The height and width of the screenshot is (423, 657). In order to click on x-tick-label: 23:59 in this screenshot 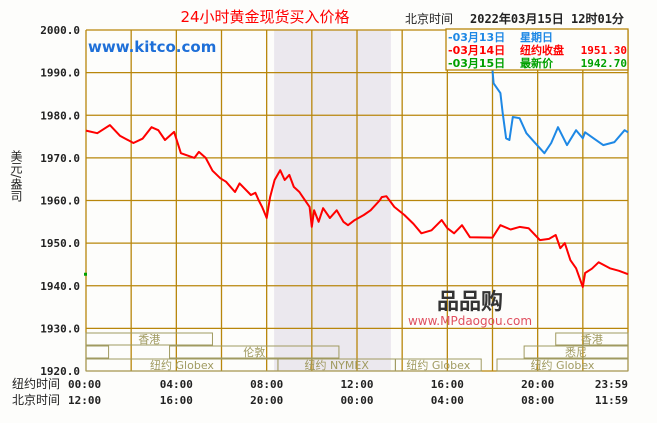, I will do `click(611, 384)`.